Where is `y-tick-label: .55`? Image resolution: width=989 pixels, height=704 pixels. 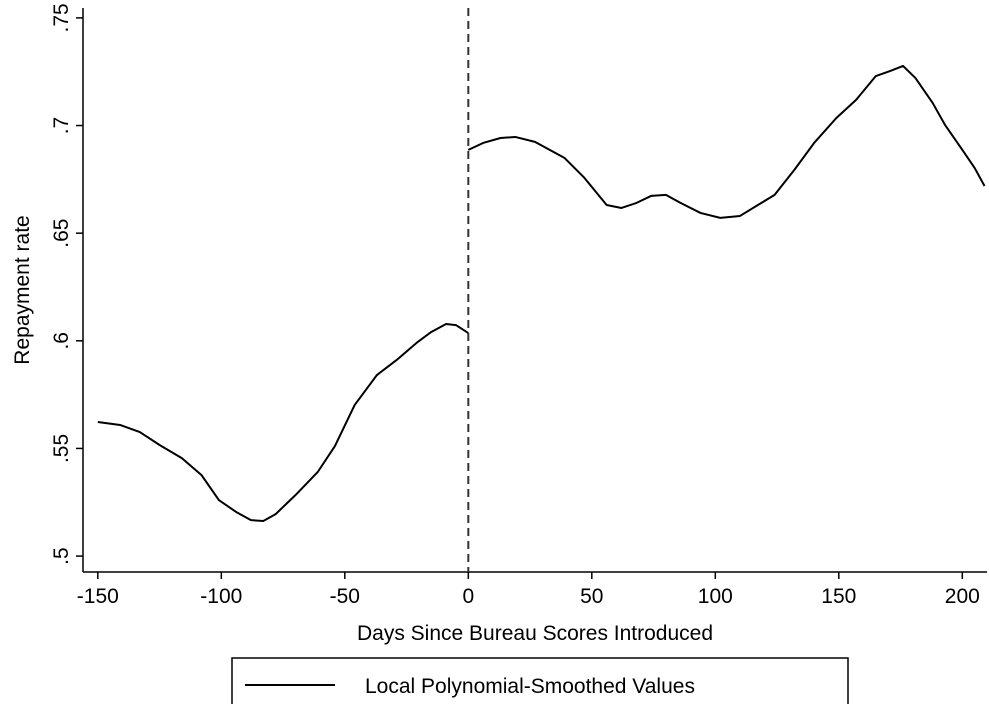
y-tick-label: .55 is located at coordinates (61, 448).